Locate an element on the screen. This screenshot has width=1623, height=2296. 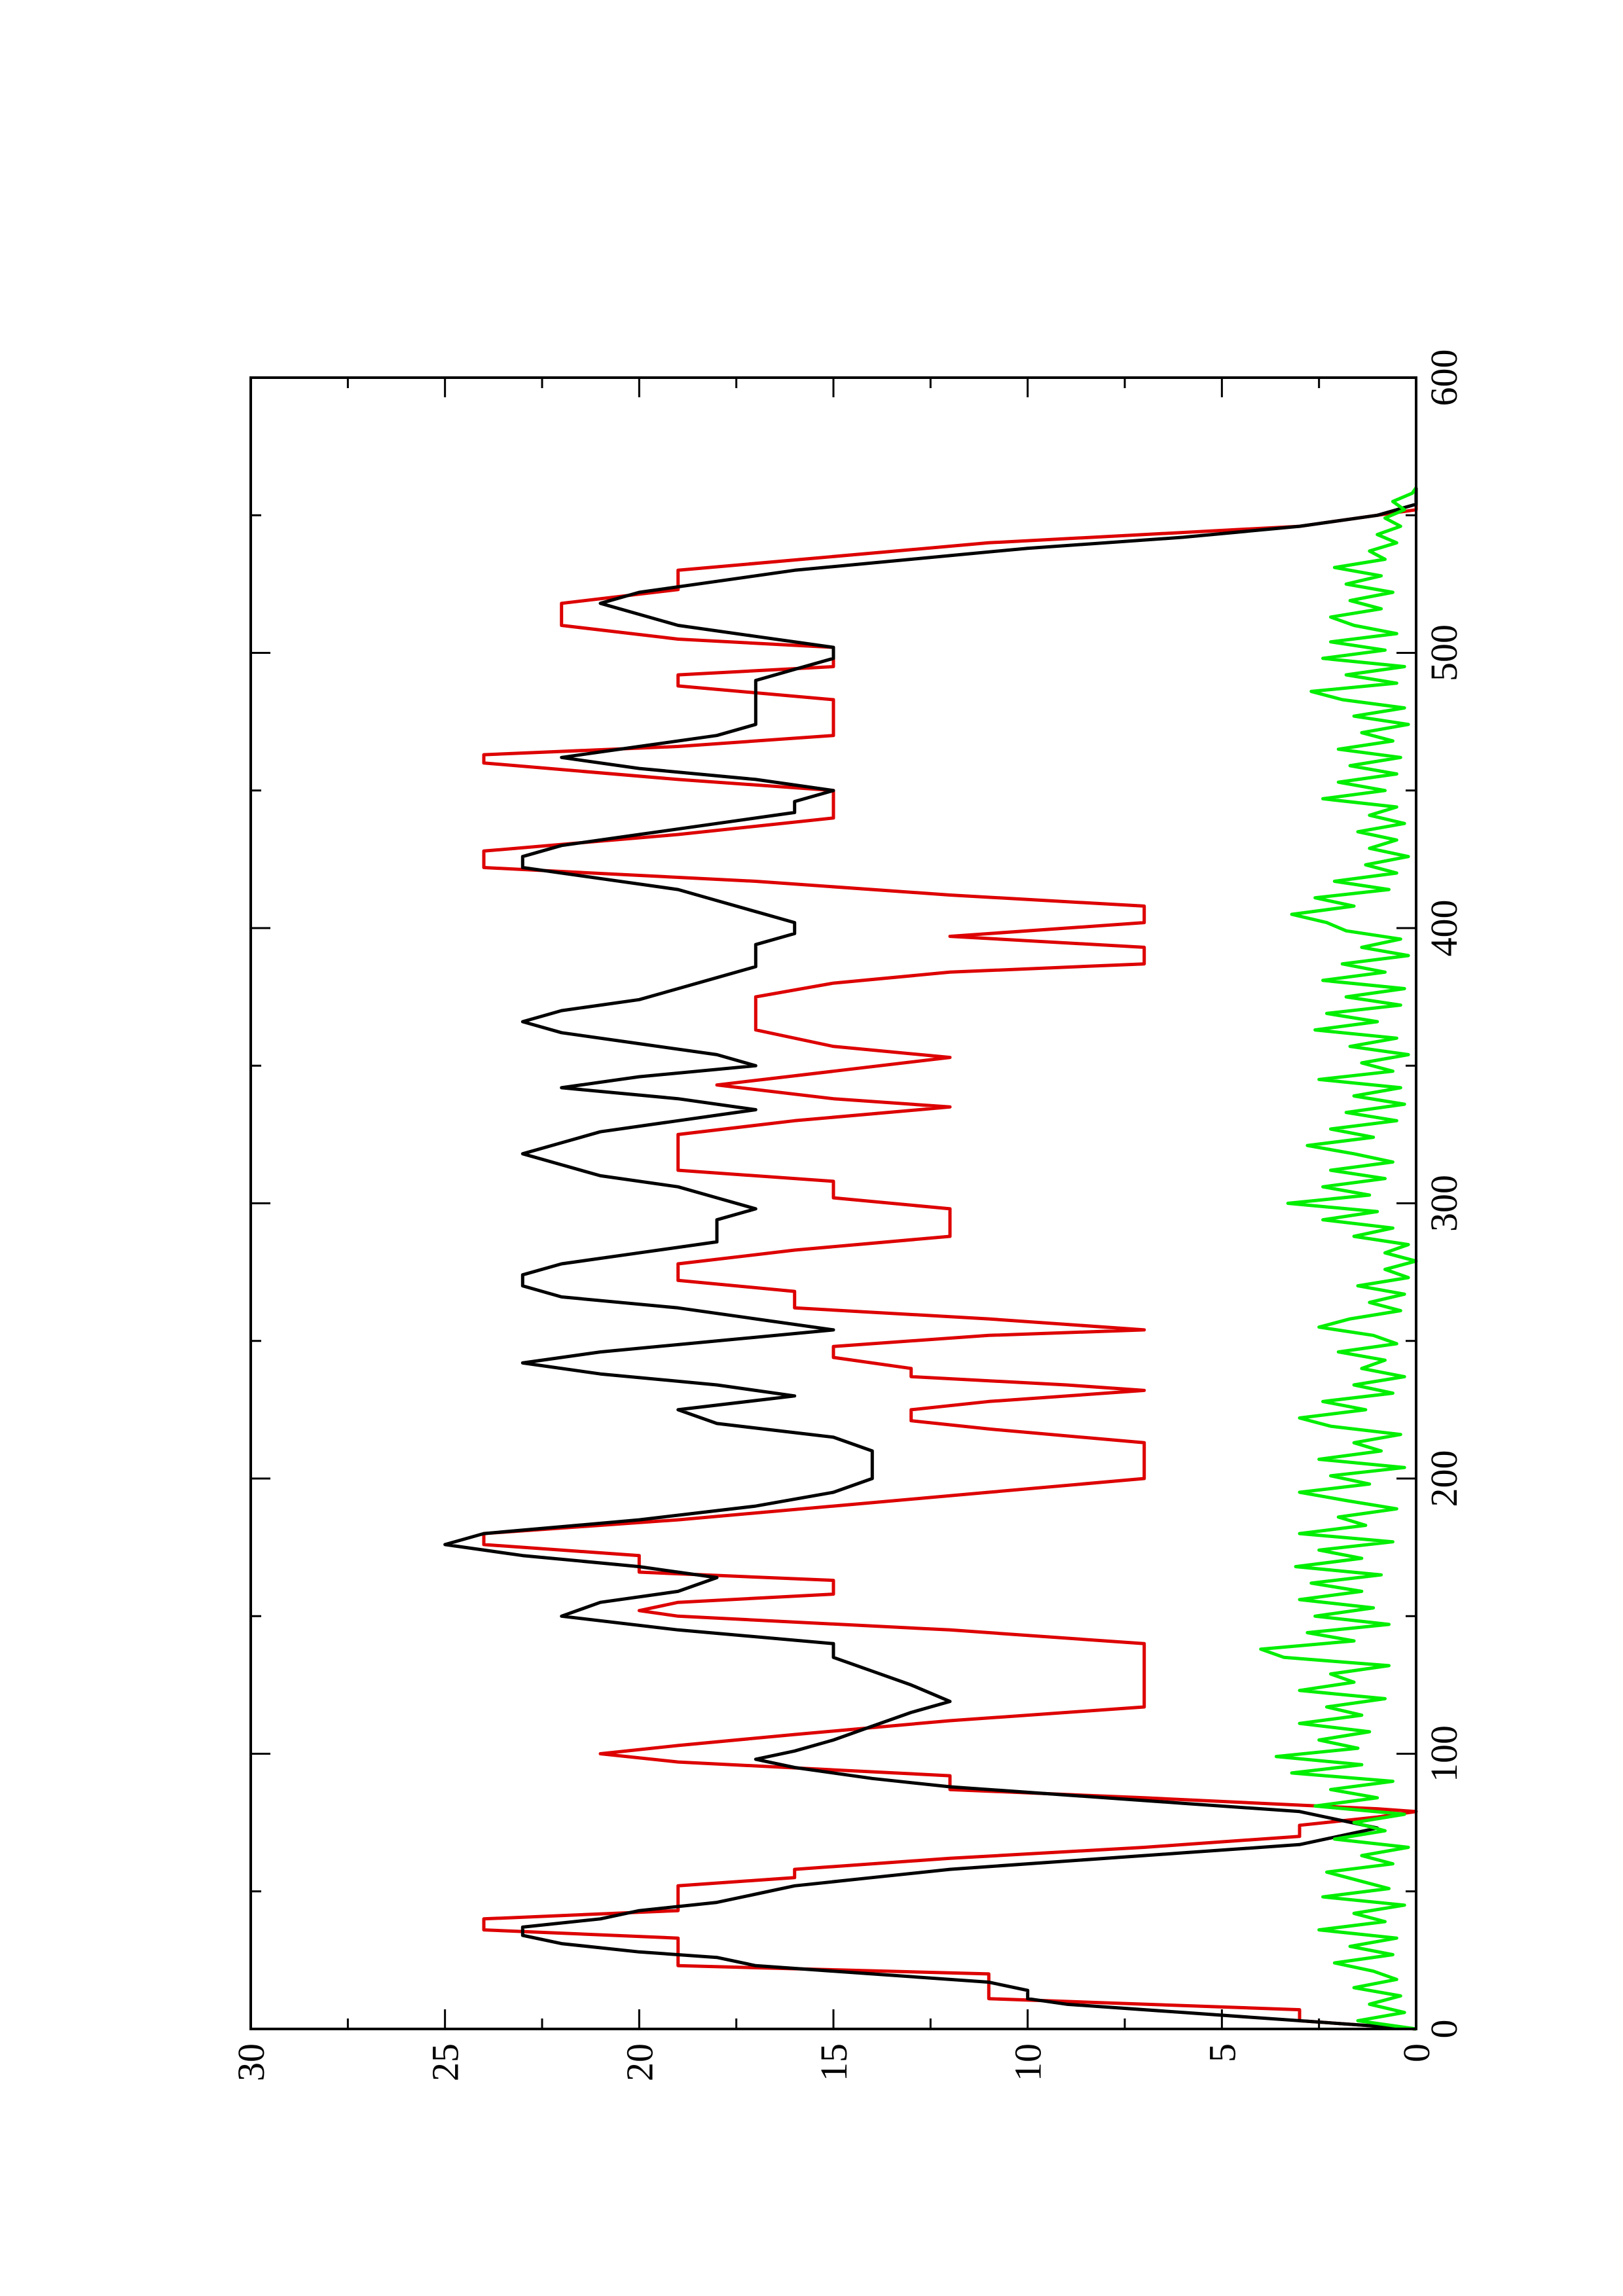
series-3-line is located at coordinates (1338, 1258).